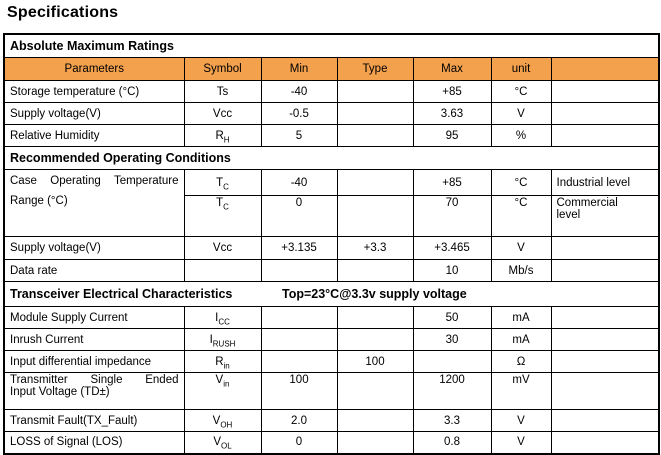 The image size is (661, 455). I want to click on column-header-symbol: Symbol, so click(222, 69).